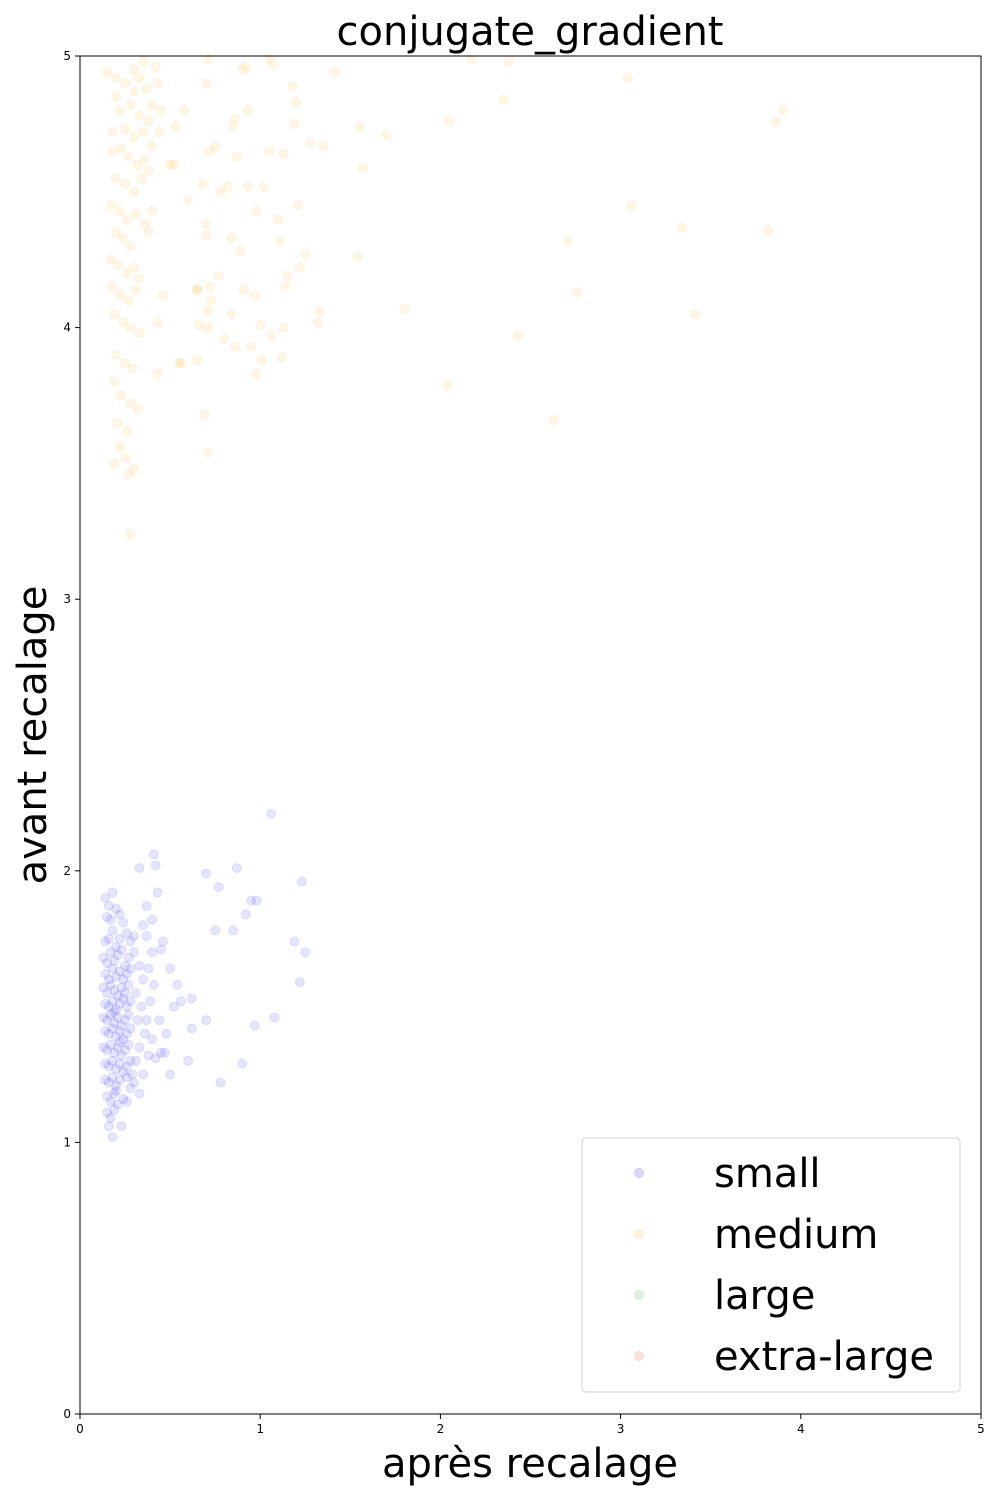 The height and width of the screenshot is (1500, 1000). What do you see at coordinates (771, 1265) in the screenshot?
I see `legend-box` at bounding box center [771, 1265].